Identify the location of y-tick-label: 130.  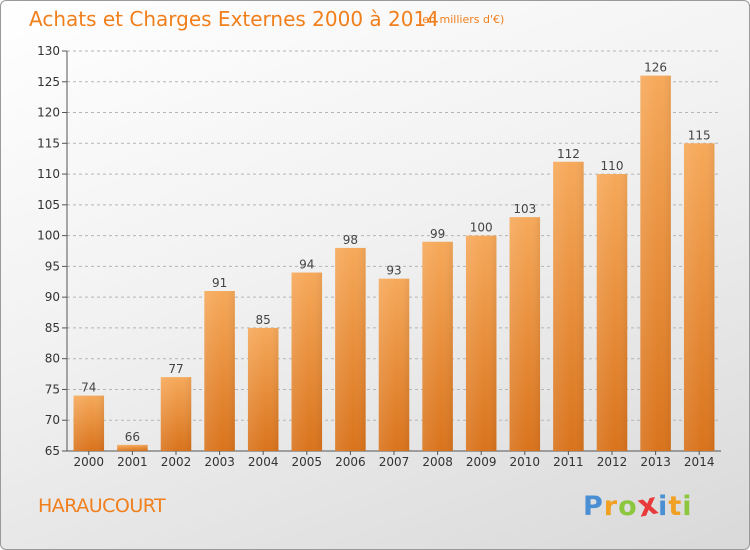
(48, 51).